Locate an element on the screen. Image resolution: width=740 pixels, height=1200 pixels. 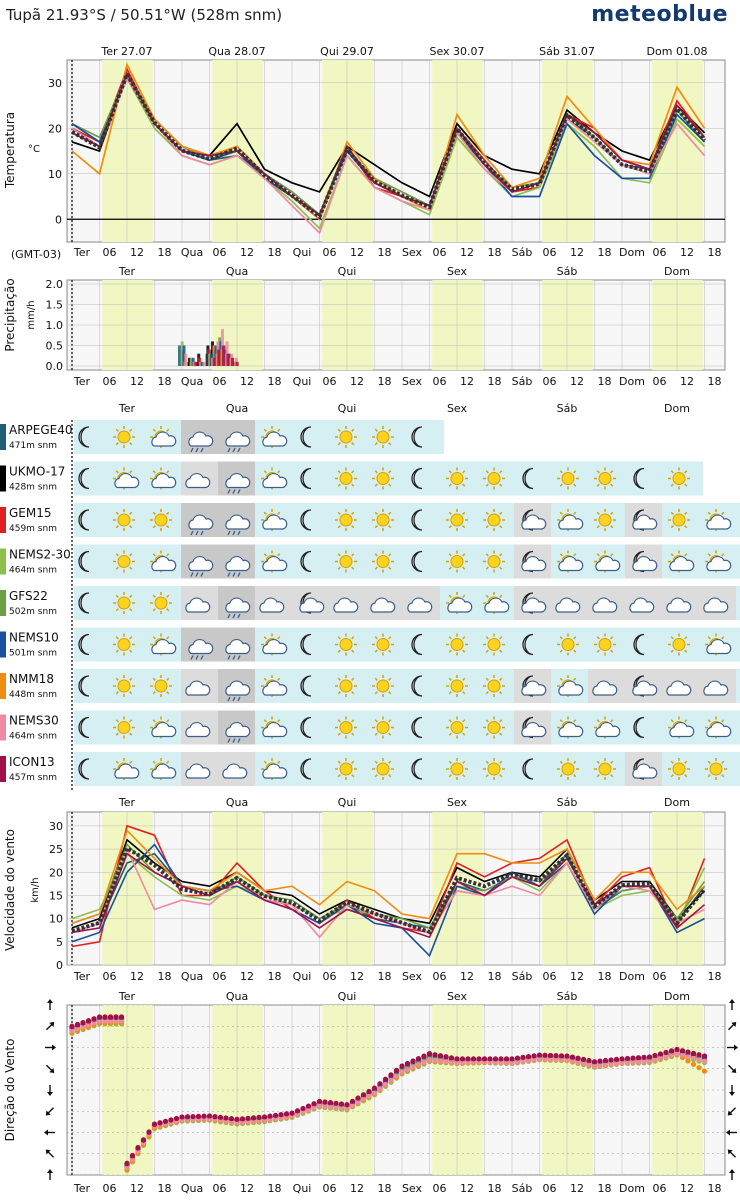
wind-arrow-icon is located at coordinates (50, 1004).